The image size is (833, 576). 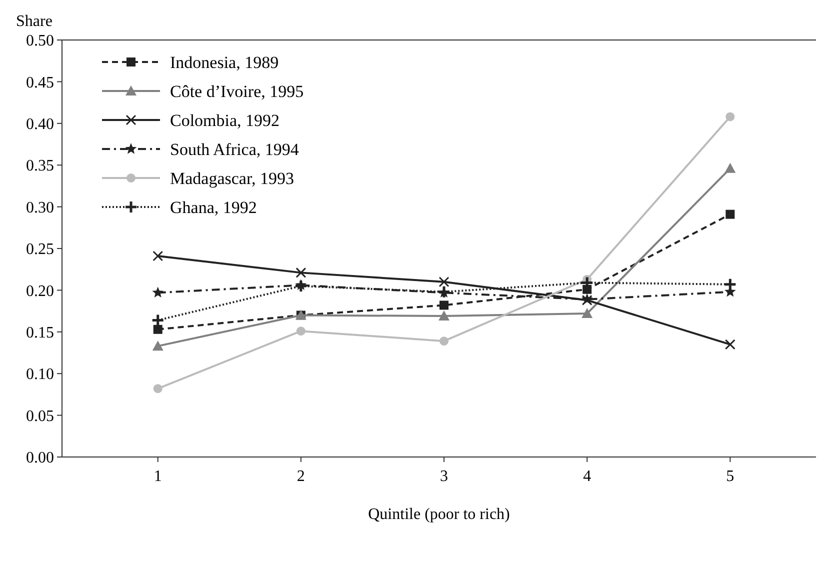 What do you see at coordinates (34, 21) in the screenshot?
I see `y-axis-title: Share` at bounding box center [34, 21].